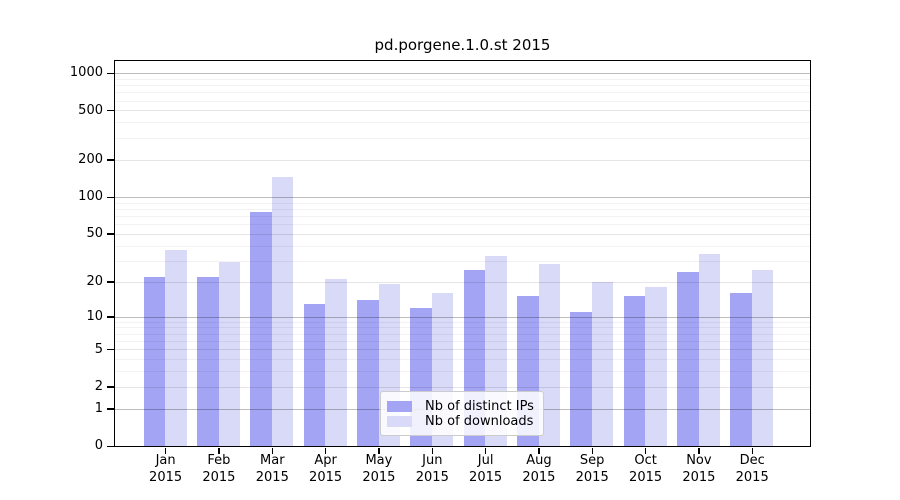  I want to click on bar-nov-distinct-ips, so click(688, 359).